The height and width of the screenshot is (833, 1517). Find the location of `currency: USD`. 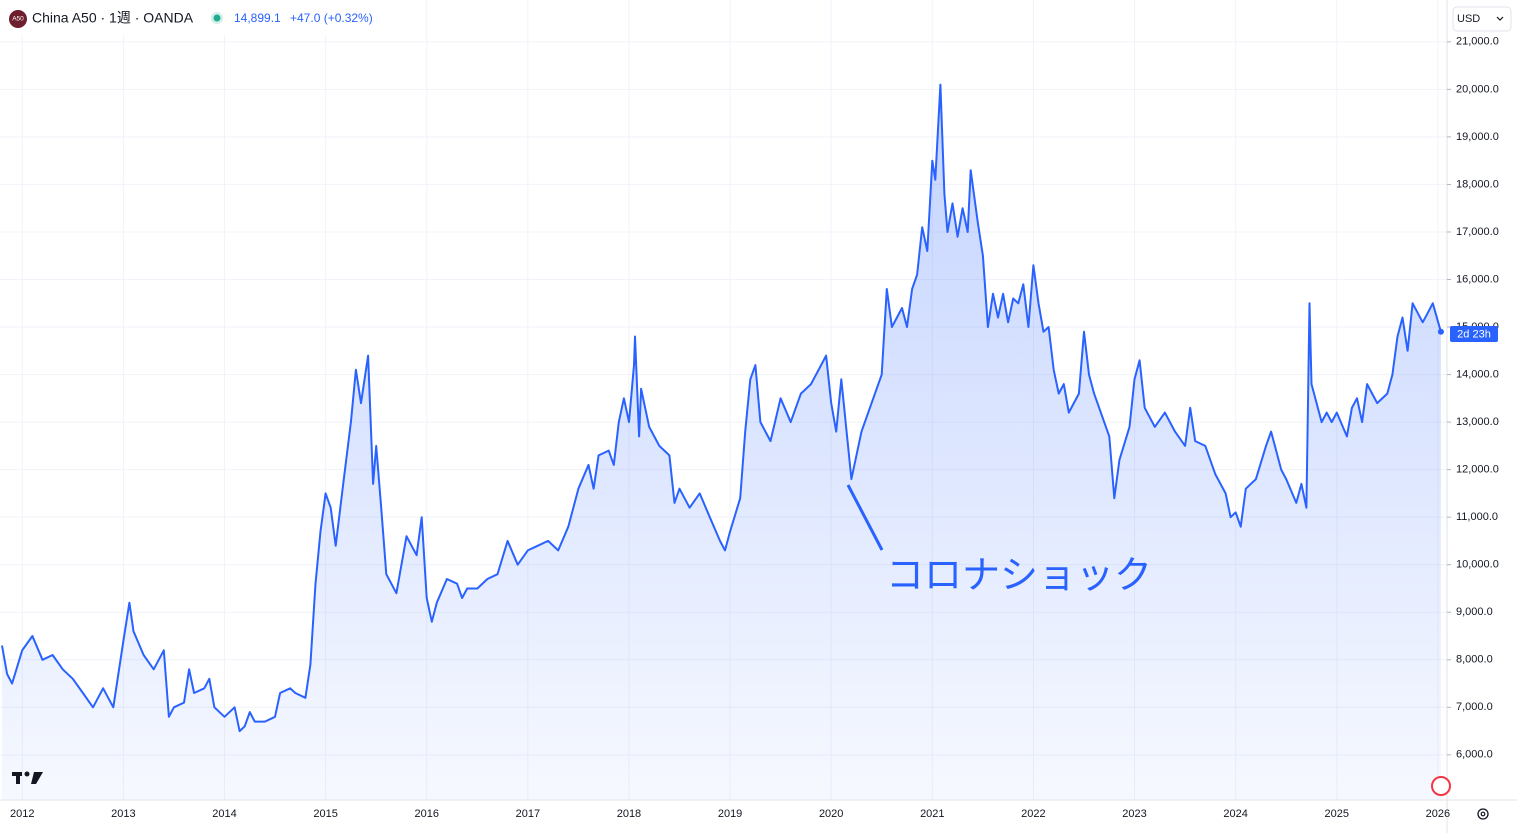

currency: USD is located at coordinates (1468, 19).